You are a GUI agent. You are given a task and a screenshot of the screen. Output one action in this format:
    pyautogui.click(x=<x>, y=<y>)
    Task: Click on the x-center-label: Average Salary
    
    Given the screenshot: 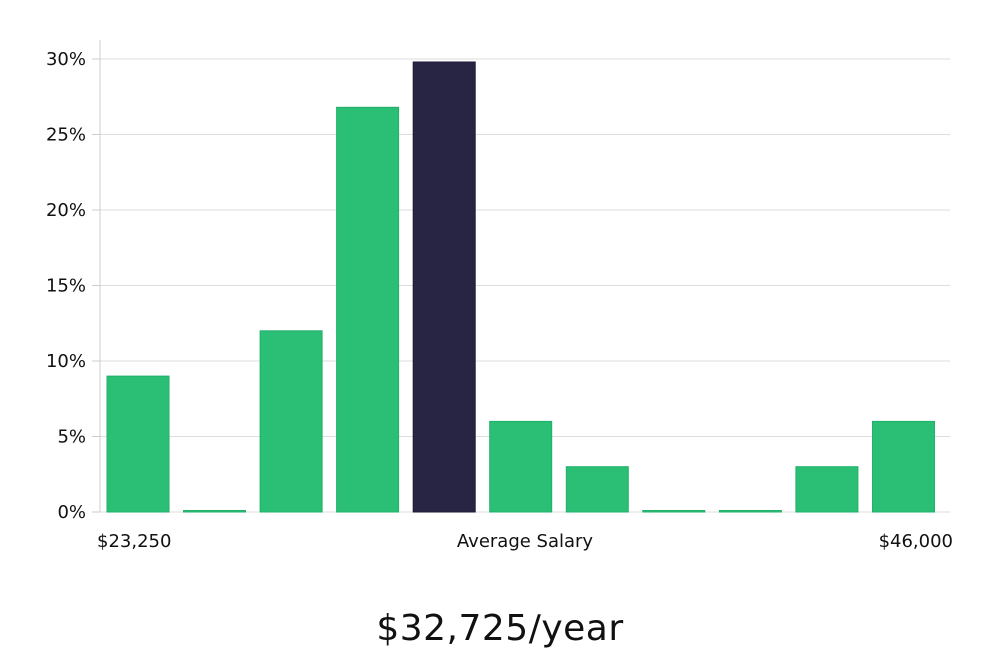 What is the action you would take?
    pyautogui.click(x=525, y=541)
    